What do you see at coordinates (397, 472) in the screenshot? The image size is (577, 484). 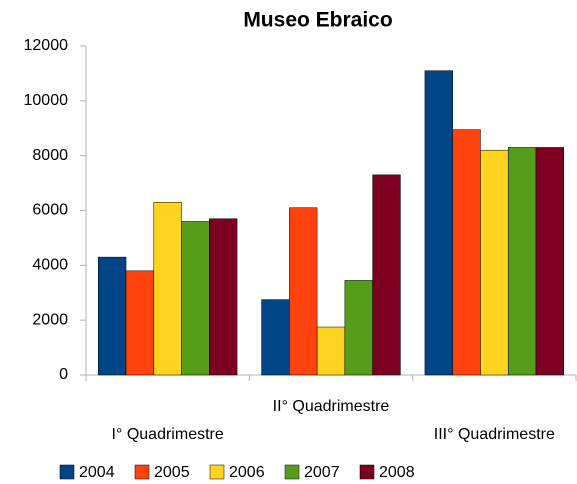 I see `legend-label: 2008` at bounding box center [397, 472].